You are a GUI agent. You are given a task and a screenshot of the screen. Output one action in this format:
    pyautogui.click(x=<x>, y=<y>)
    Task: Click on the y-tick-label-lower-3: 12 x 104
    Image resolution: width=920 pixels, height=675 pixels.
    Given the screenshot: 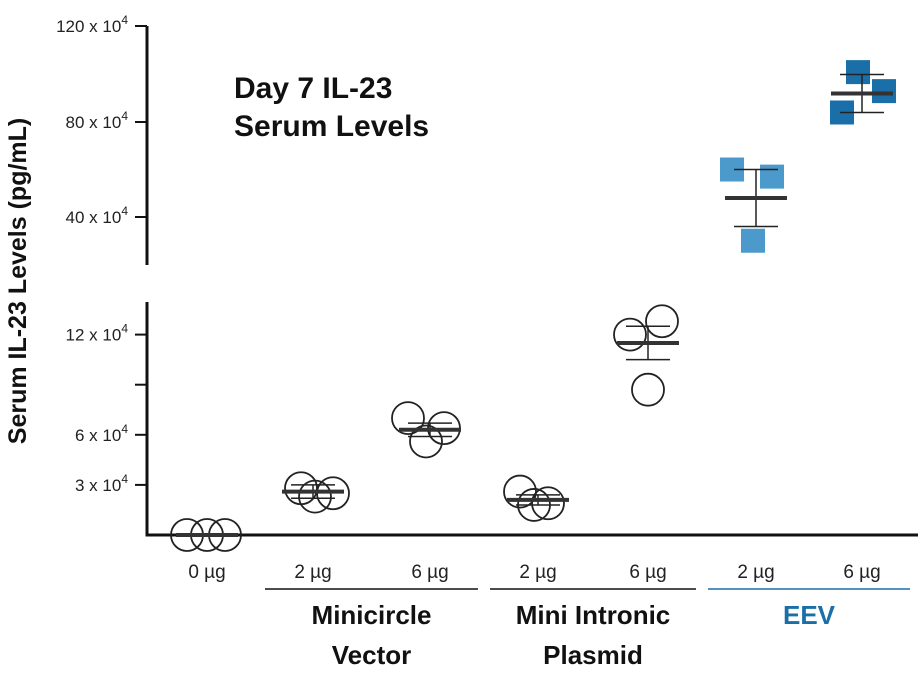 What is the action you would take?
    pyautogui.click(x=97, y=333)
    